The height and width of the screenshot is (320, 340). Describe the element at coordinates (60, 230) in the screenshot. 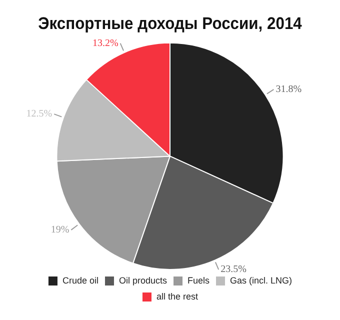

I see `data-label: 19%` at that location.